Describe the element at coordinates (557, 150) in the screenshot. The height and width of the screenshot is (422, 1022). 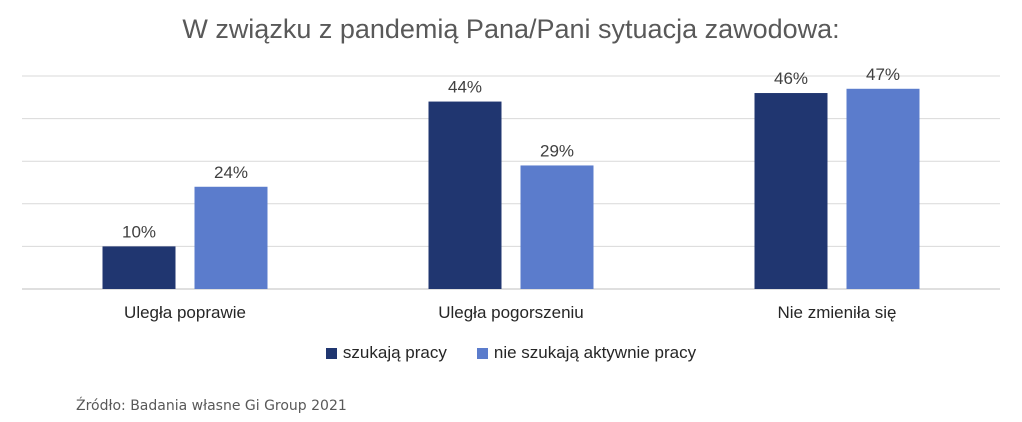
I see `data-label: 29%` at that location.